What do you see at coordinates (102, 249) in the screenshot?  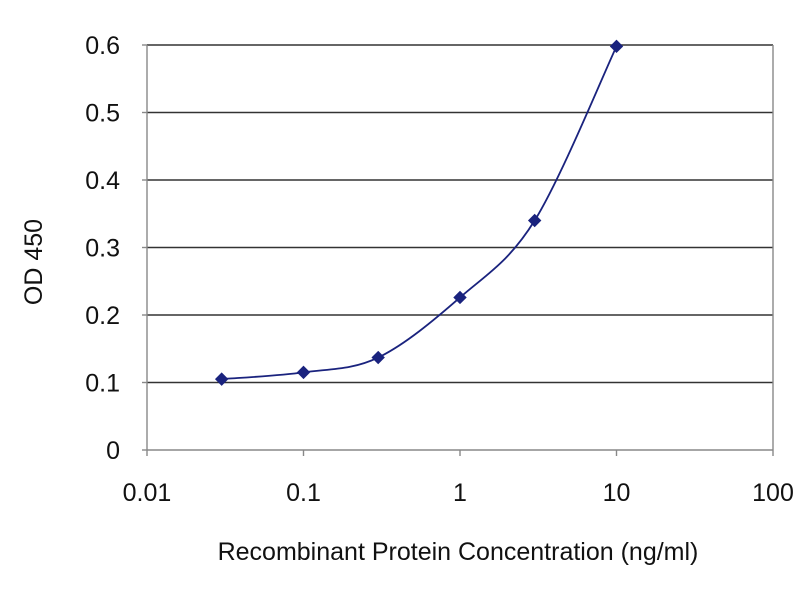 I see `y-tick-label-3: 0.3` at bounding box center [102, 249].